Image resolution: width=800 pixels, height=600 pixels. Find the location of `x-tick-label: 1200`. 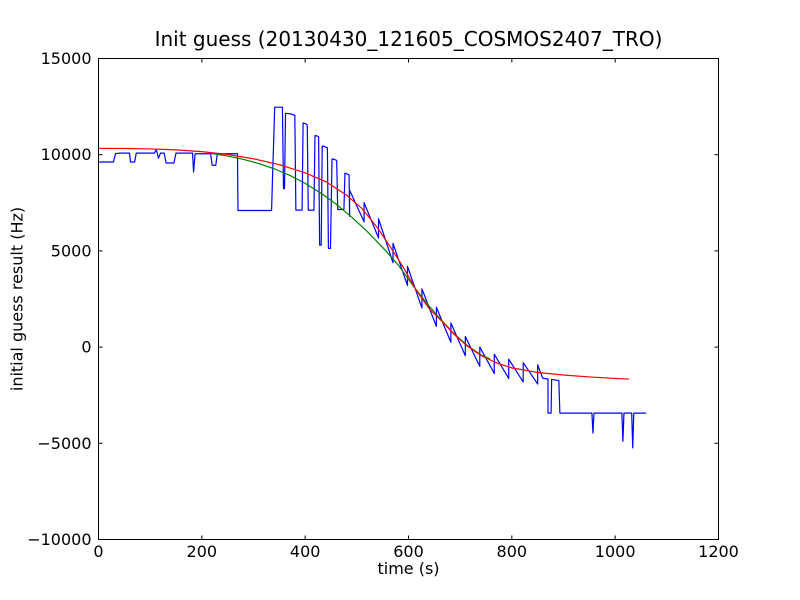

x-tick-label: 1200 is located at coordinates (718, 551).